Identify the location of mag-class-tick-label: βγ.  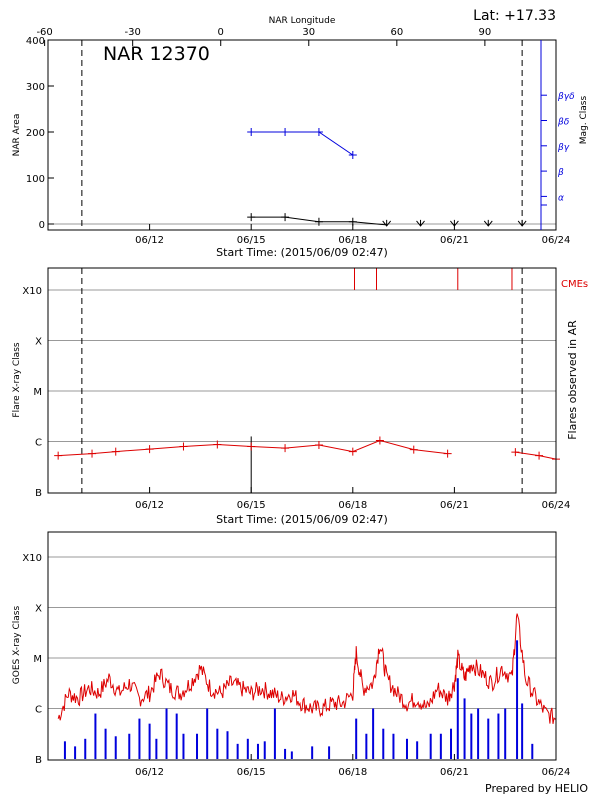
(563, 148).